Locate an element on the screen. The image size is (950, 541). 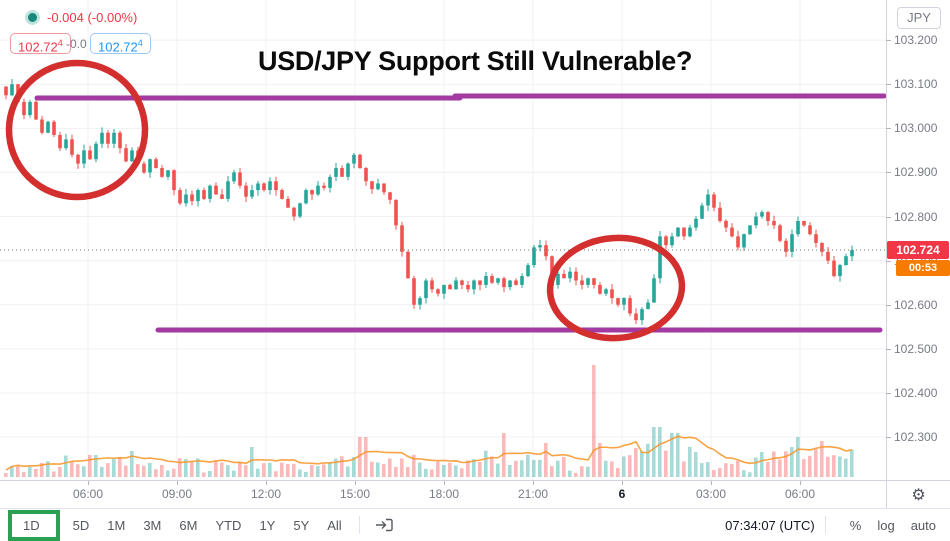
price-tick-label: 102.600 is located at coordinates (916, 304).